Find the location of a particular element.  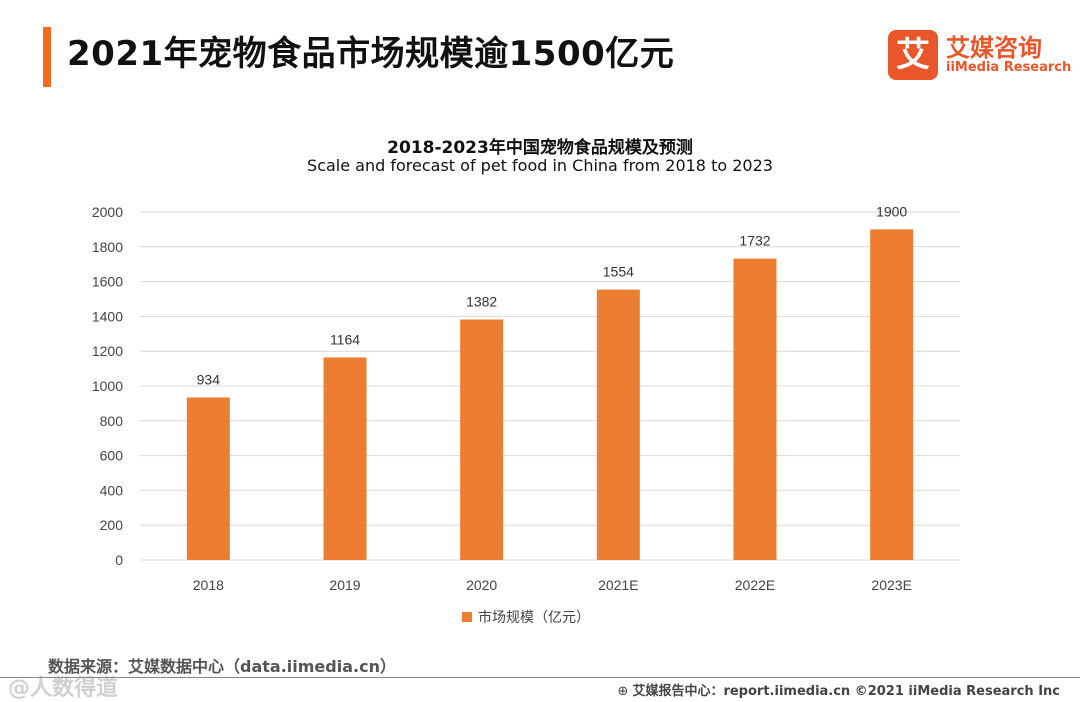

data-label: 1164 is located at coordinates (345, 339).